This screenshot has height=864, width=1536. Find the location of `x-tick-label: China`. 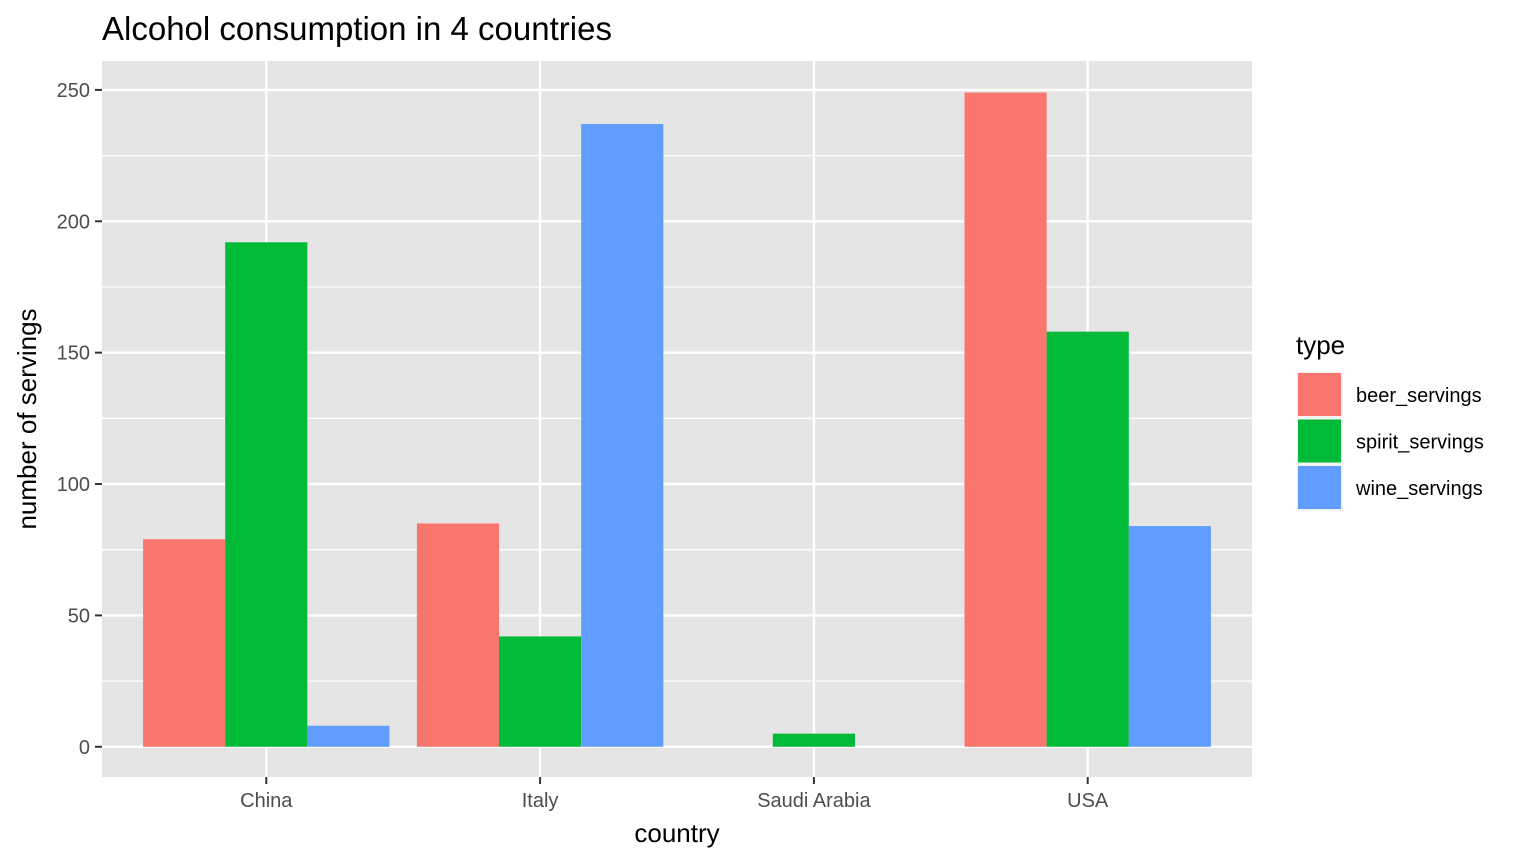

x-tick-label: China is located at coordinates (266, 801).